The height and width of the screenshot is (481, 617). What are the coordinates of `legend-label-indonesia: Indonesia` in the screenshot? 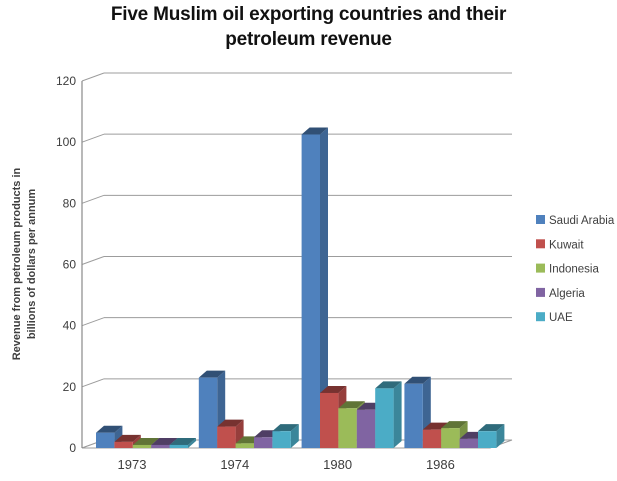 It's located at (574, 270).